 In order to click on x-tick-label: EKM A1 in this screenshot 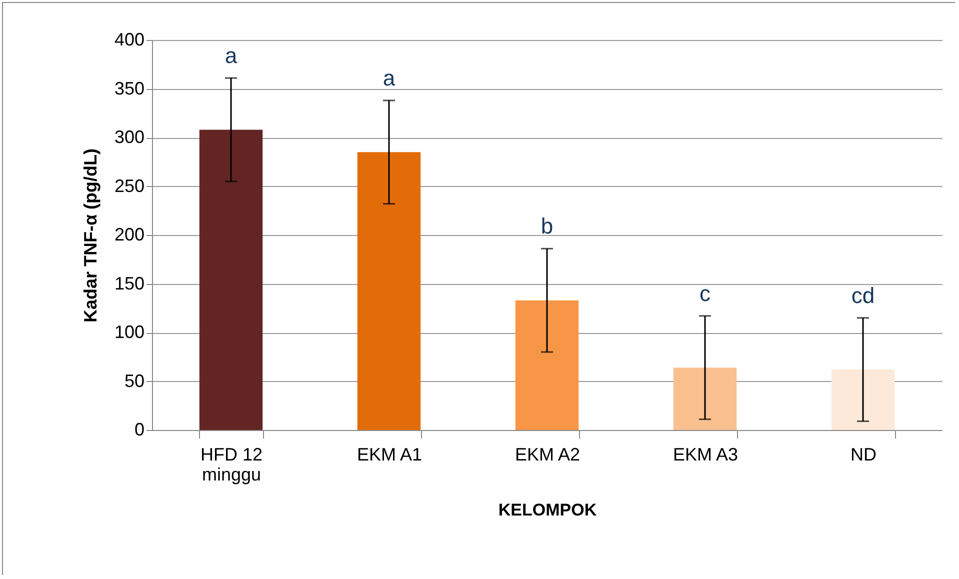, I will do `click(389, 454)`.